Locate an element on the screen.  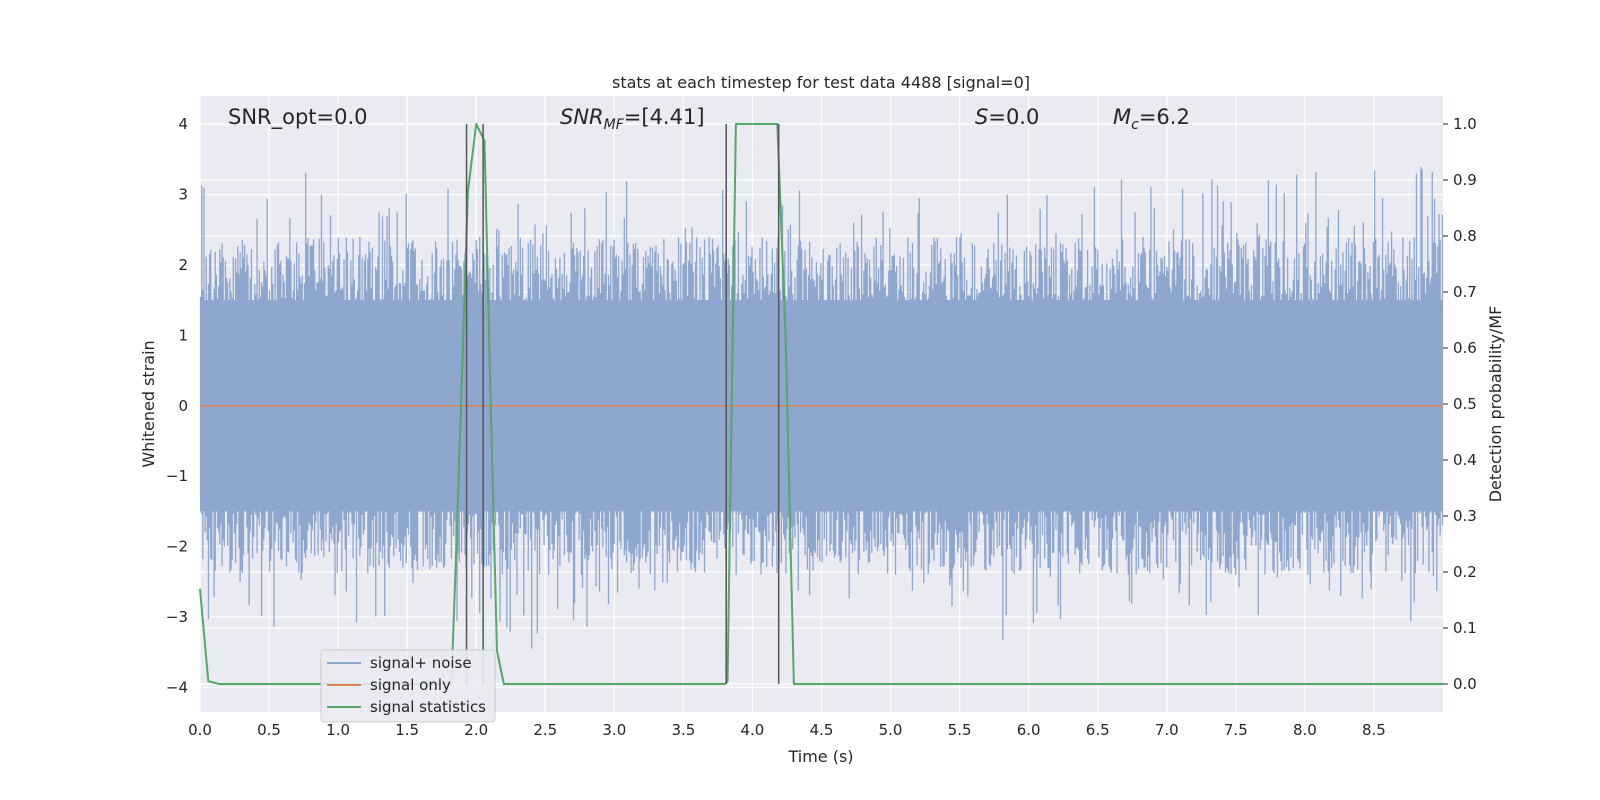
y-tick-label: −1 is located at coordinates (177, 476).